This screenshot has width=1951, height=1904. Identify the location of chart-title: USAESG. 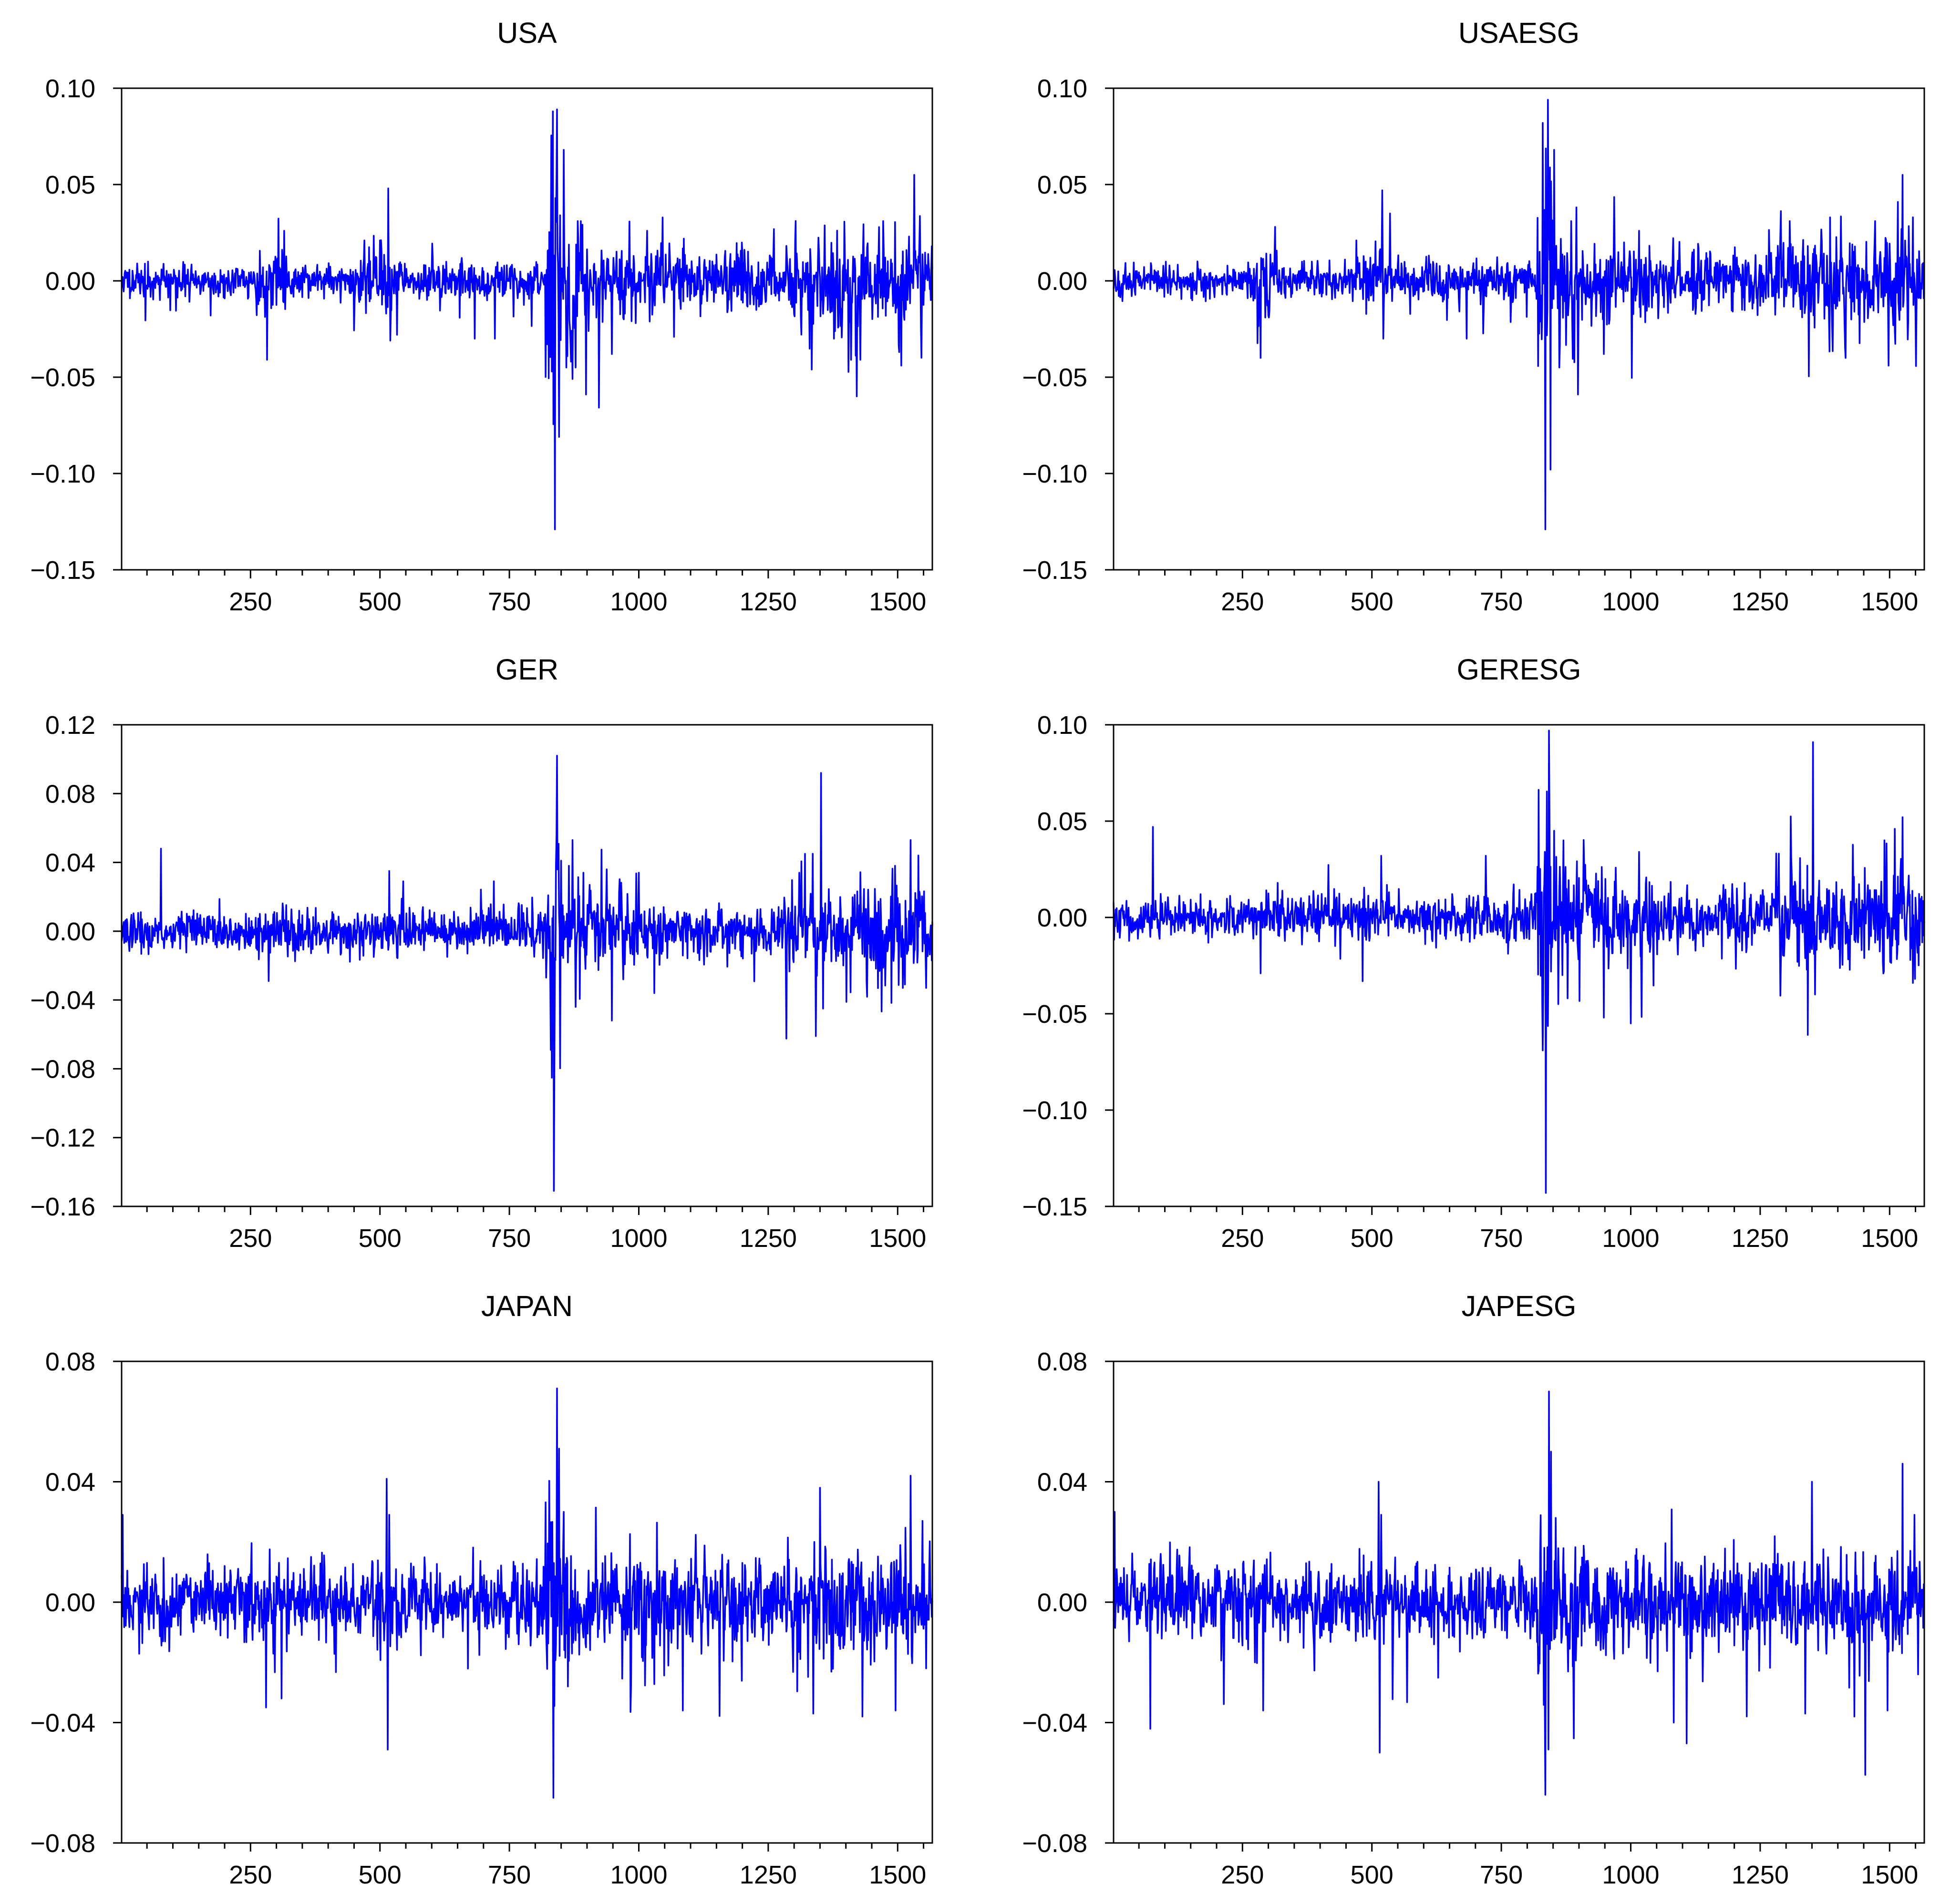
(1518, 33).